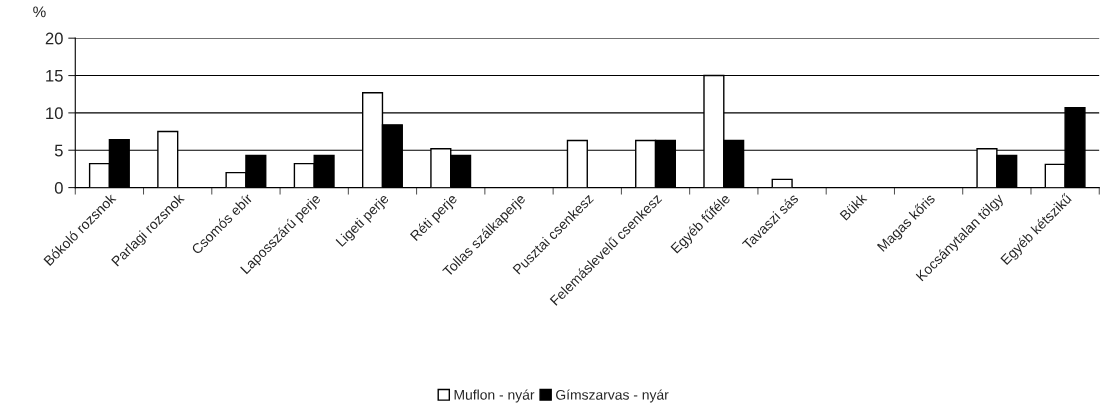 This screenshot has height=415, width=1107. What do you see at coordinates (54, 113) in the screenshot?
I see `y-tick-label: 10` at bounding box center [54, 113].